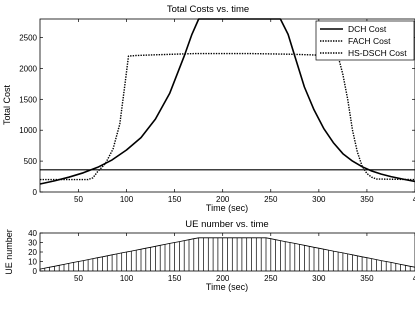  I want to click on y-tick-label: 1500, so click(28, 99).